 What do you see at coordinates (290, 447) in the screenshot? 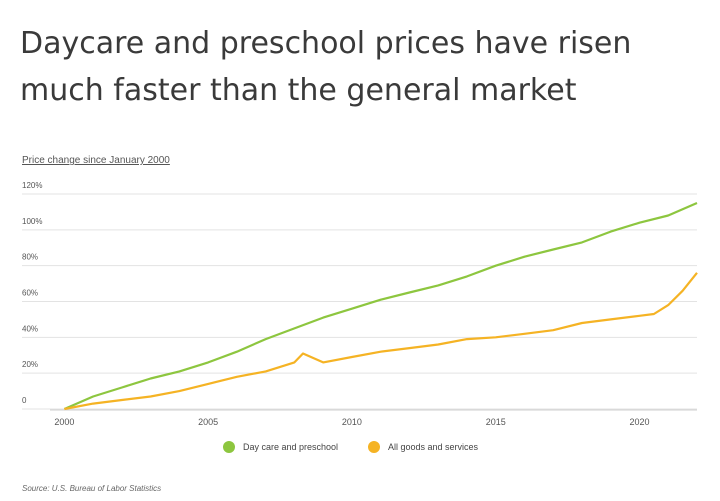
I see `legend-label: Day care and preschool` at bounding box center [290, 447].